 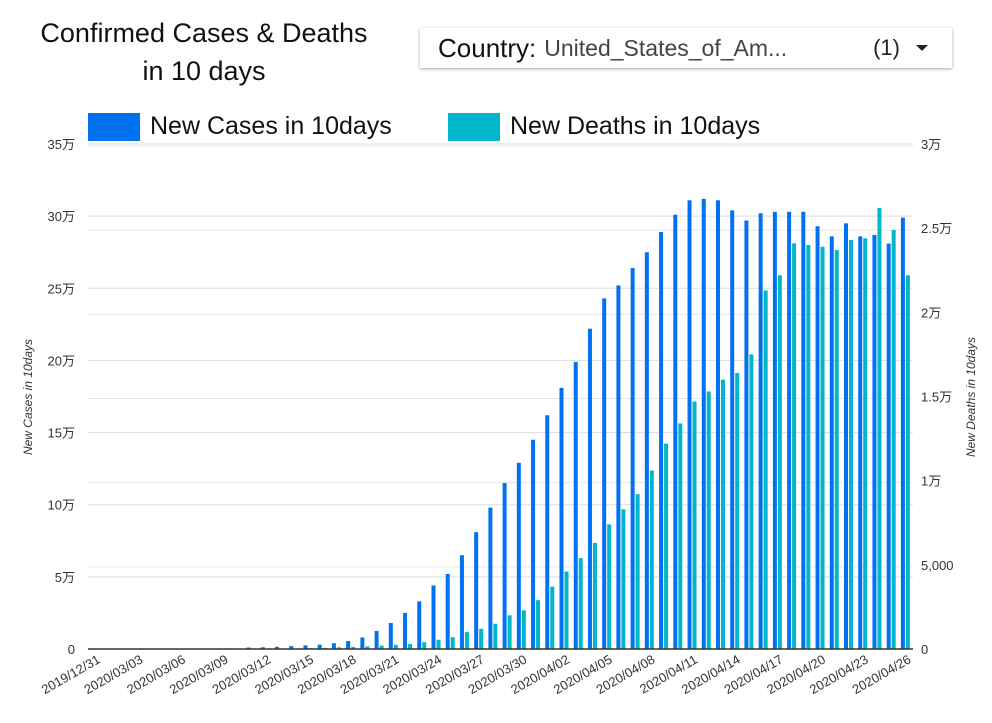 I want to click on y2-tick-label: 1.5万, so click(x=936, y=397).